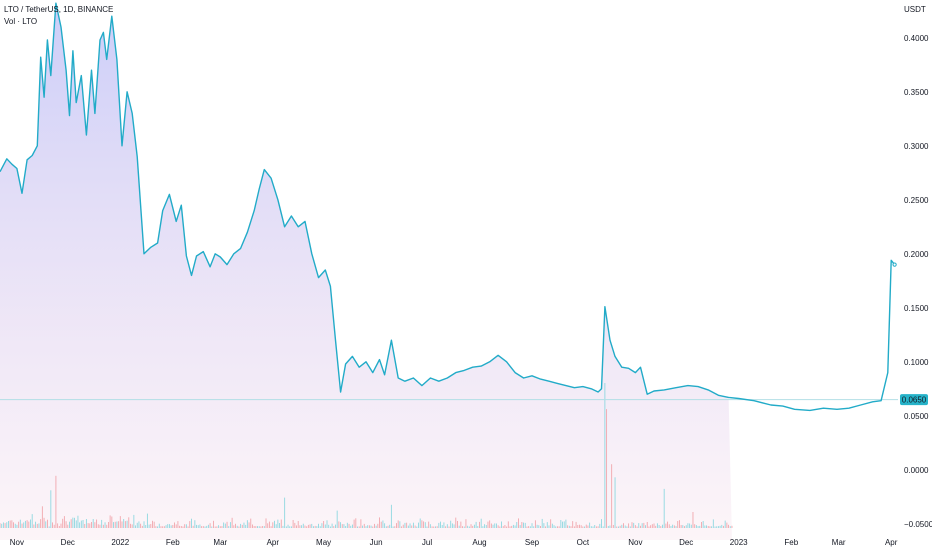 The image size is (932, 550). What do you see at coordinates (916, 308) in the screenshot?
I see `price-axis-tick: 0.1500` at bounding box center [916, 308].